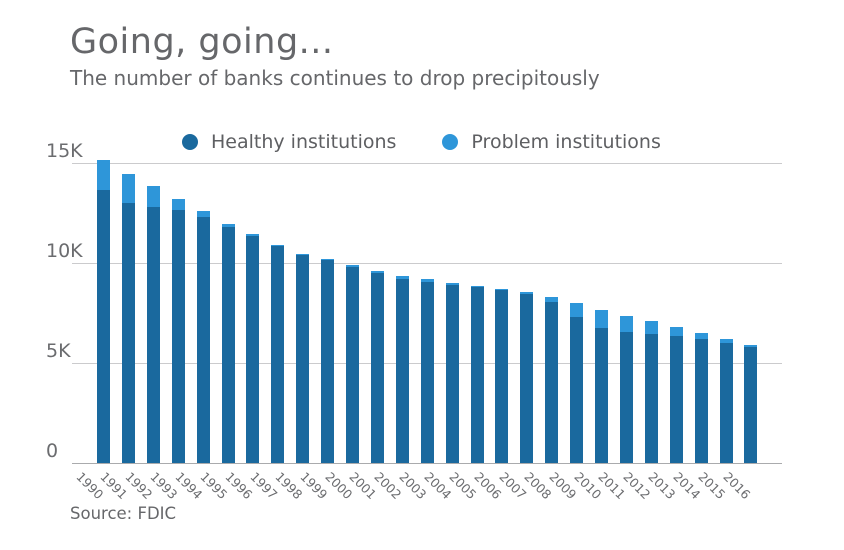 The width and height of the screenshot is (844, 550). I want to click on bar-2005-healthy, so click(477, 375).